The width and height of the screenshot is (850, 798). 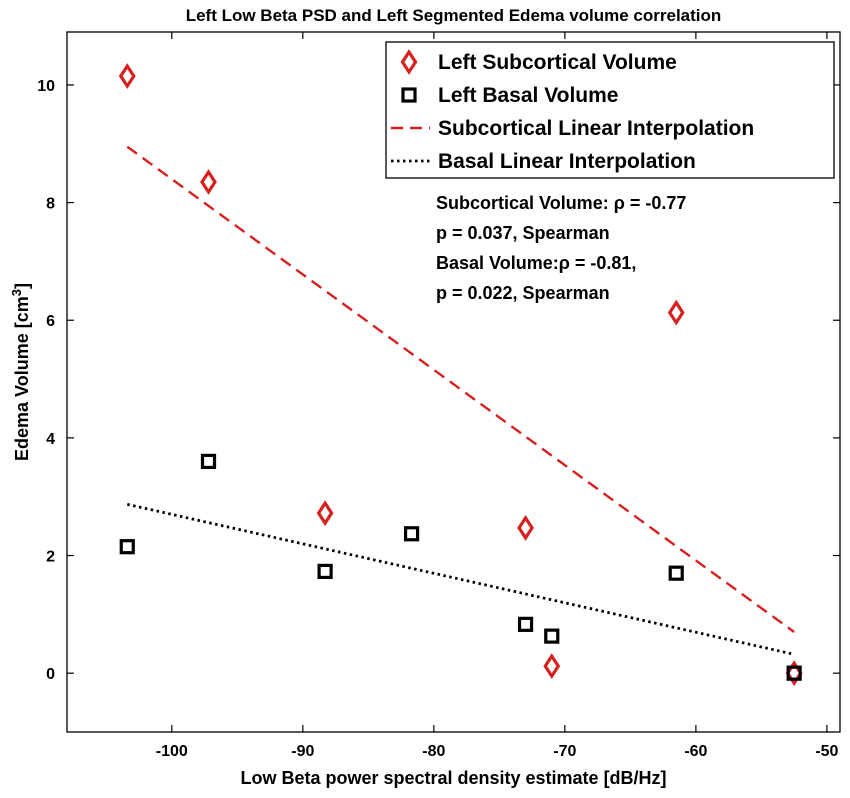 I want to click on y-tick-label: 2, so click(x=50, y=557).